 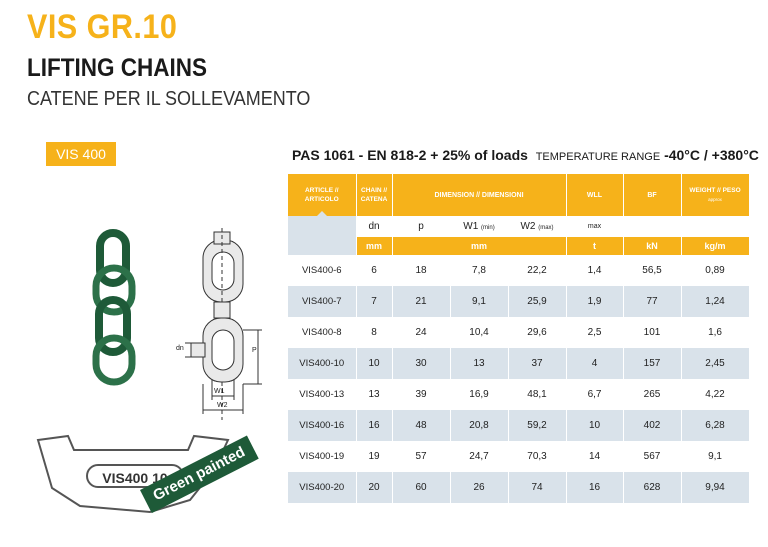 I want to click on cell-weight: 1,6, so click(x=715, y=332).